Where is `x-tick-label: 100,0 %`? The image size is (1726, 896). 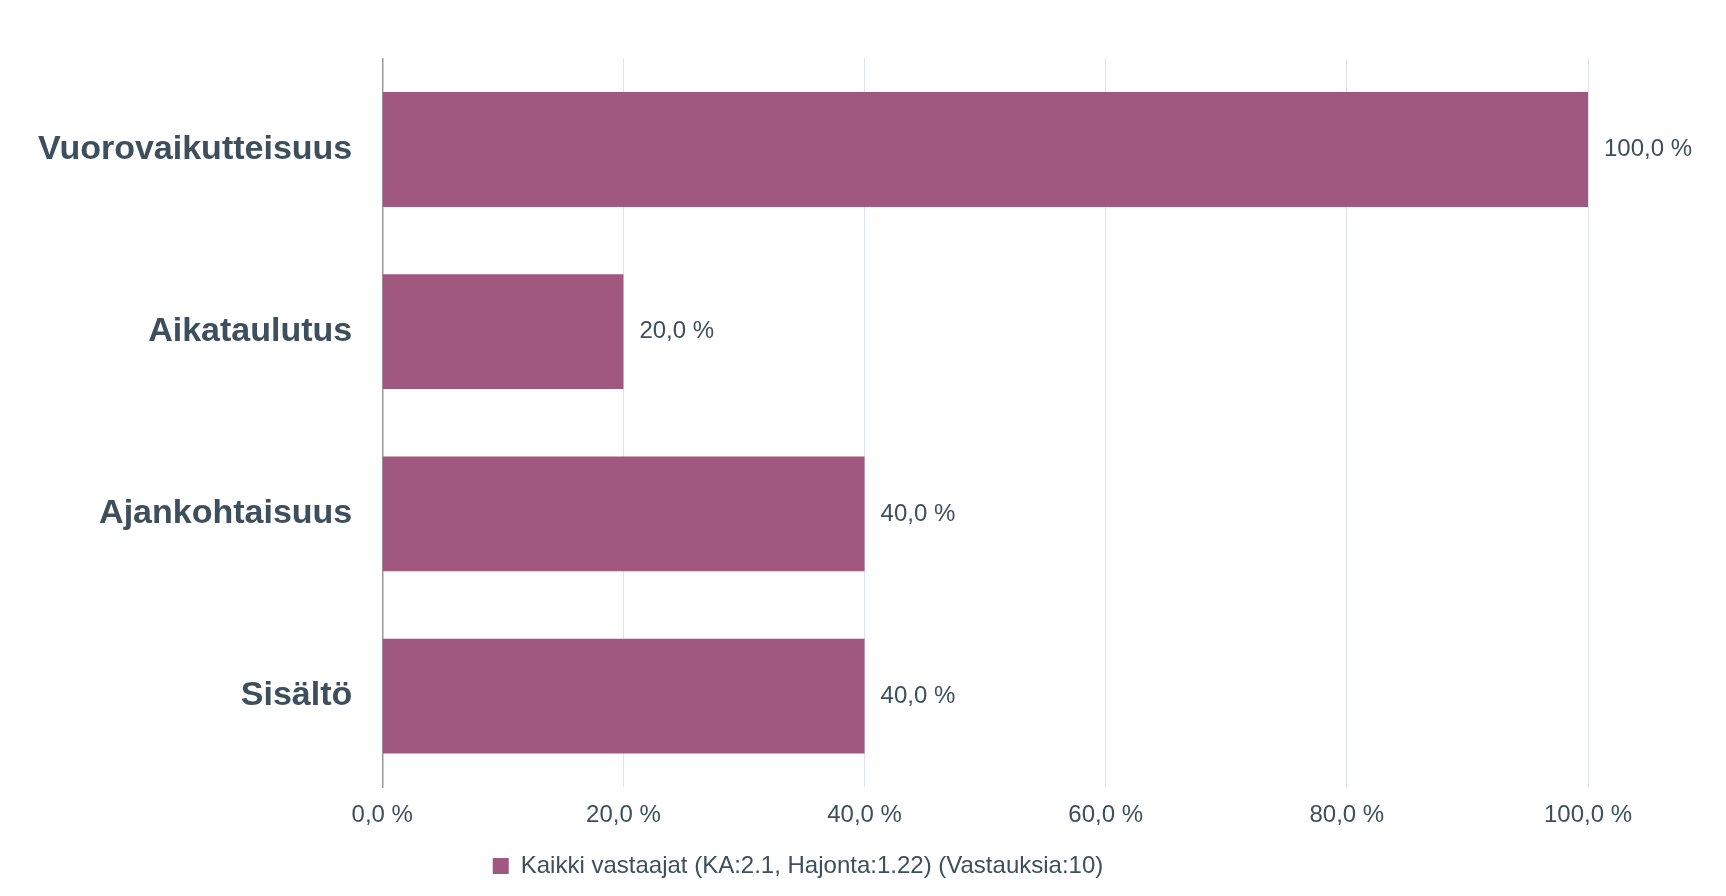 x-tick-label: 100,0 % is located at coordinates (1588, 814).